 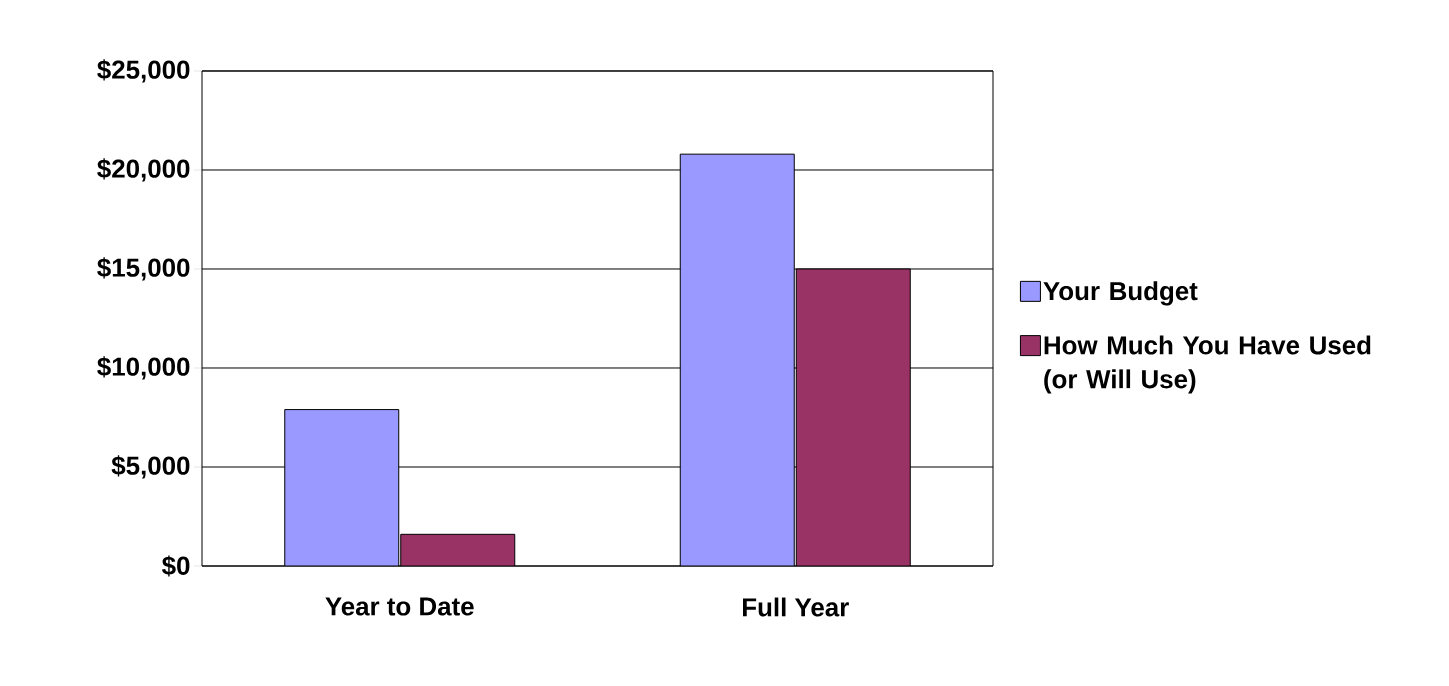 What do you see at coordinates (143, 71) in the screenshot?
I see `y-tick-label: $25,000` at bounding box center [143, 71].